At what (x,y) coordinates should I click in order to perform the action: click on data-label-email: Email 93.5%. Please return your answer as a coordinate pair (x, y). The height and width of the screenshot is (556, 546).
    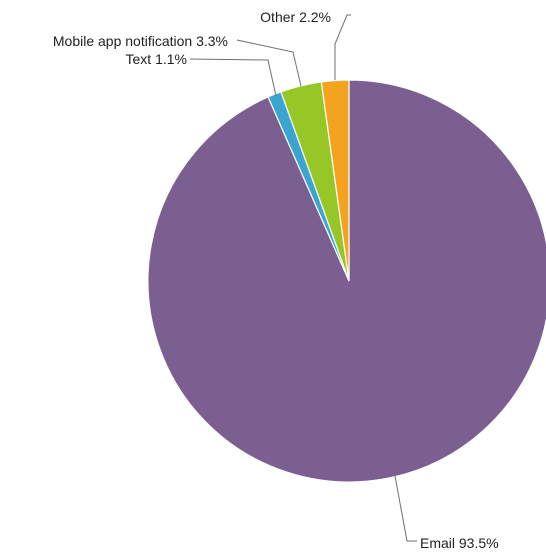
    Looking at the image, I should click on (459, 543).